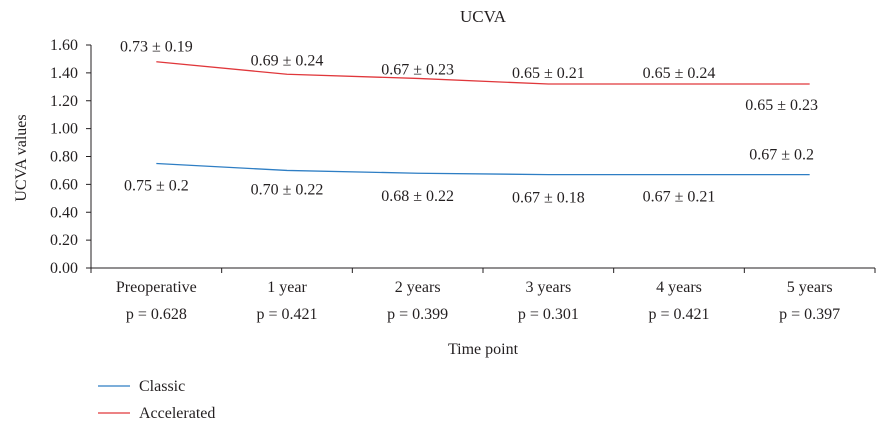 This screenshot has width=895, height=425. What do you see at coordinates (287, 60) in the screenshot?
I see `data-label-accelerated: 0.69 ± 0.24` at bounding box center [287, 60].